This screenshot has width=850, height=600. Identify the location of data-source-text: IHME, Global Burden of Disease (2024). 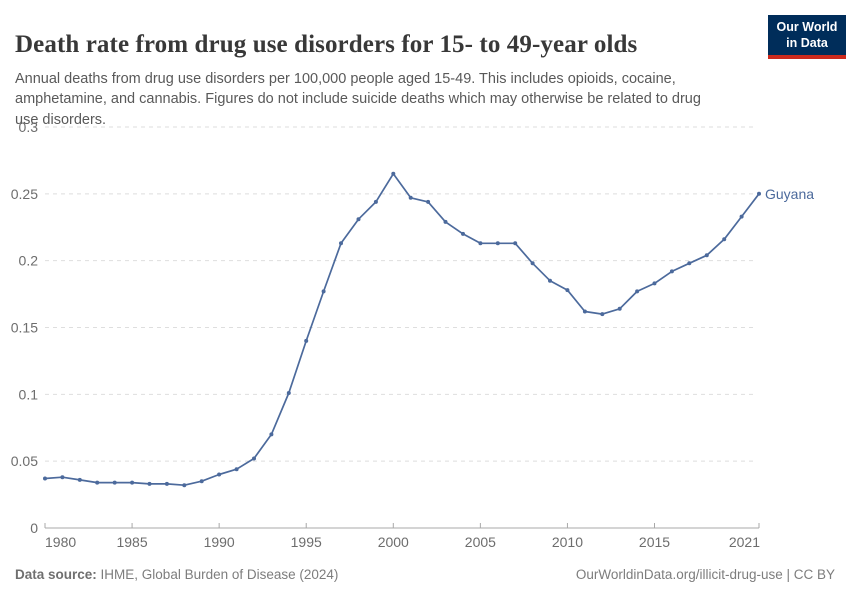
(219, 574).